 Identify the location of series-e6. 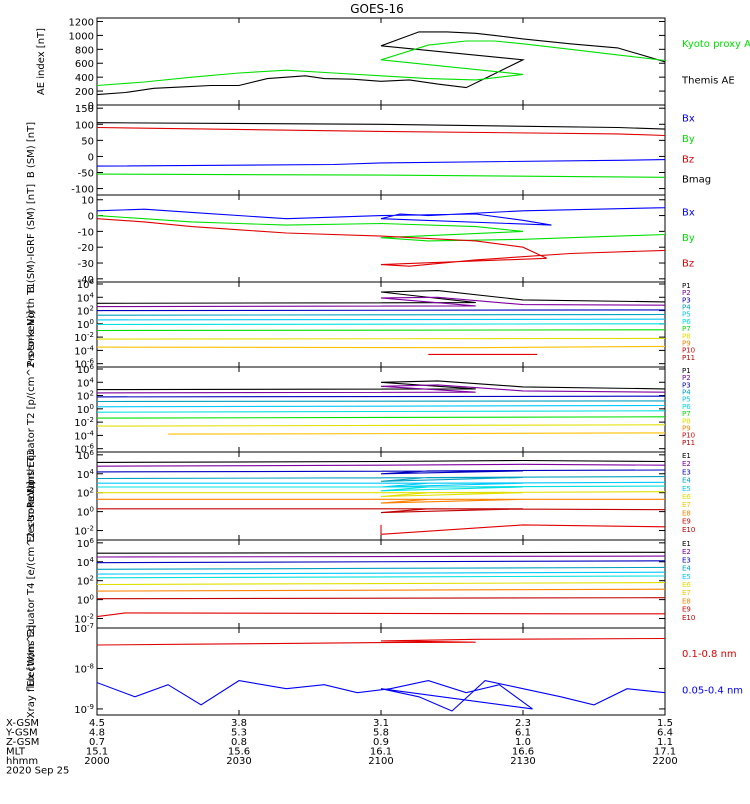
(381, 577).